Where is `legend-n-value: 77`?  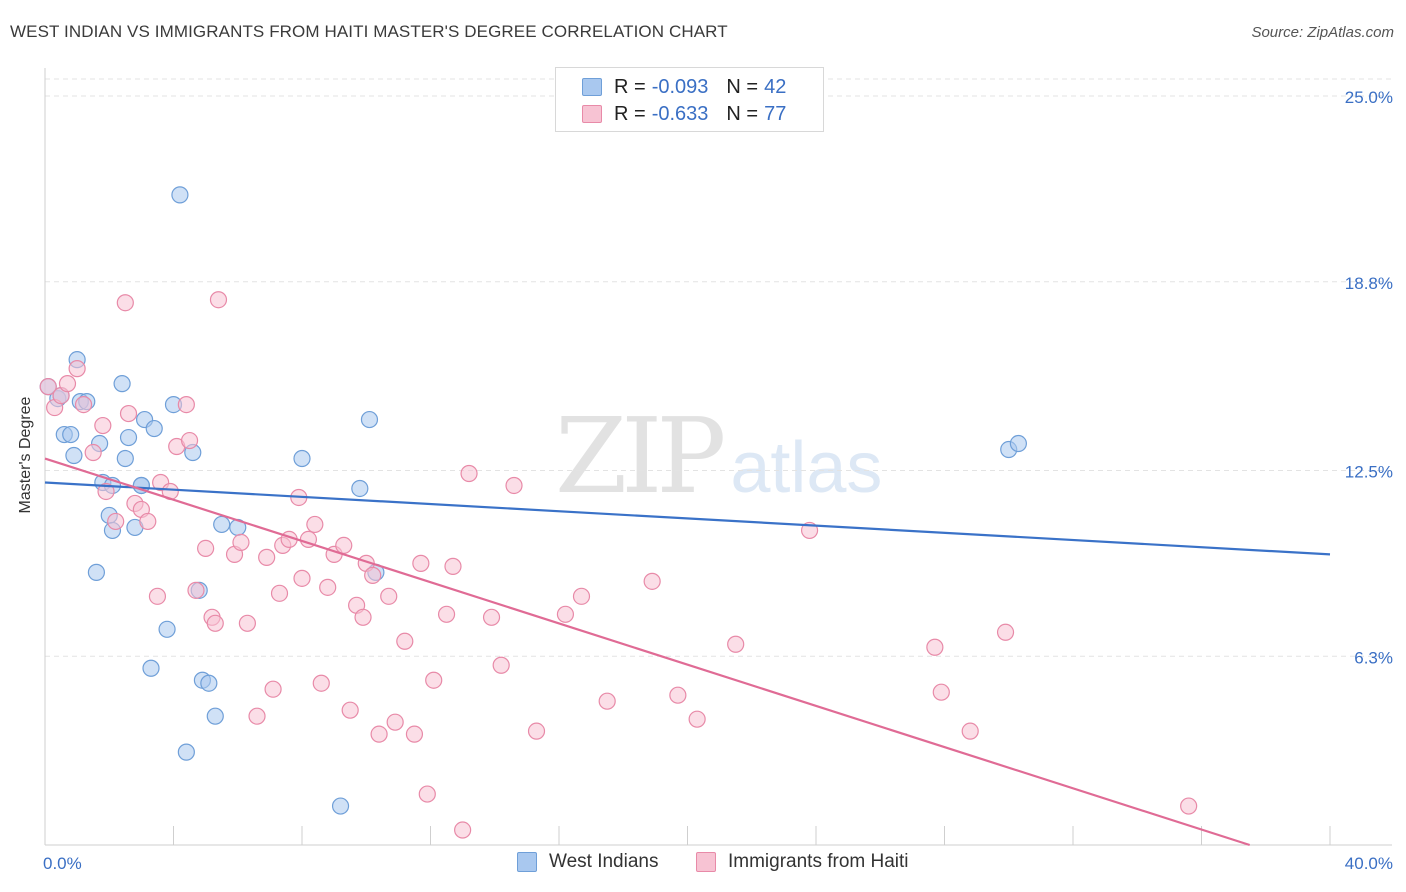 legend-n-value: 77 is located at coordinates (775, 113).